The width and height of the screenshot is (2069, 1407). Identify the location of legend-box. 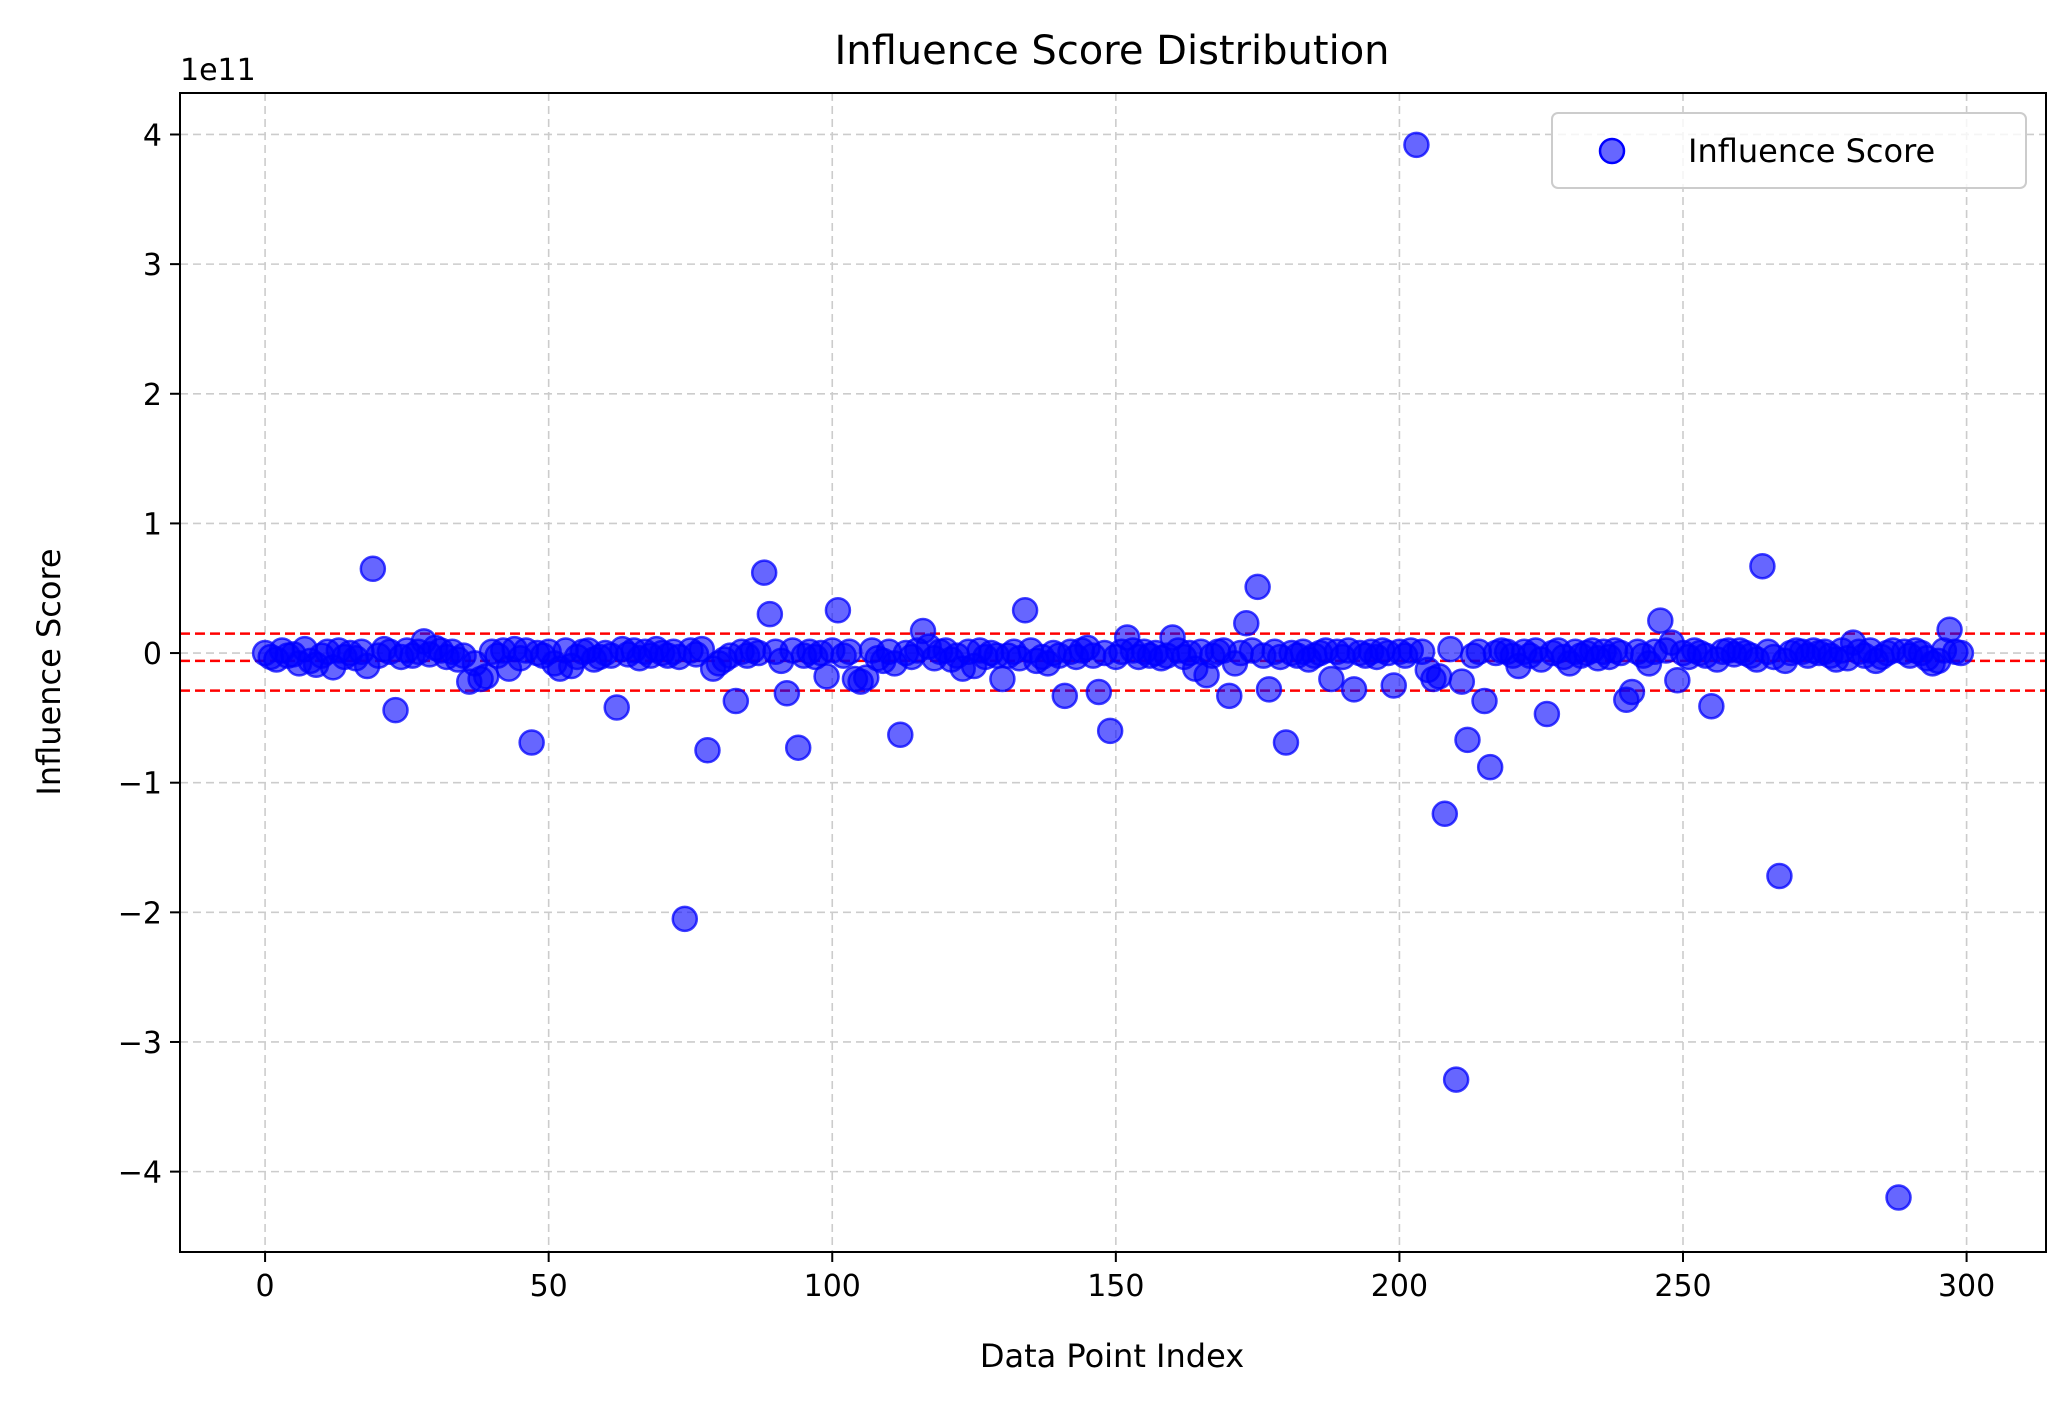
(1789, 150).